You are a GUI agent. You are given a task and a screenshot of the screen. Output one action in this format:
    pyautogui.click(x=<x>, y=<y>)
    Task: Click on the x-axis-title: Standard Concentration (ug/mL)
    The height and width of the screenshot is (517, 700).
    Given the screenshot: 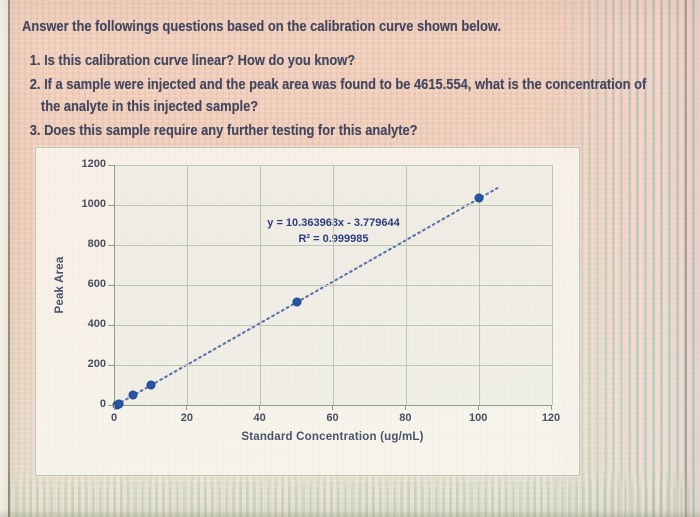 What is the action you would take?
    pyautogui.click(x=332, y=437)
    